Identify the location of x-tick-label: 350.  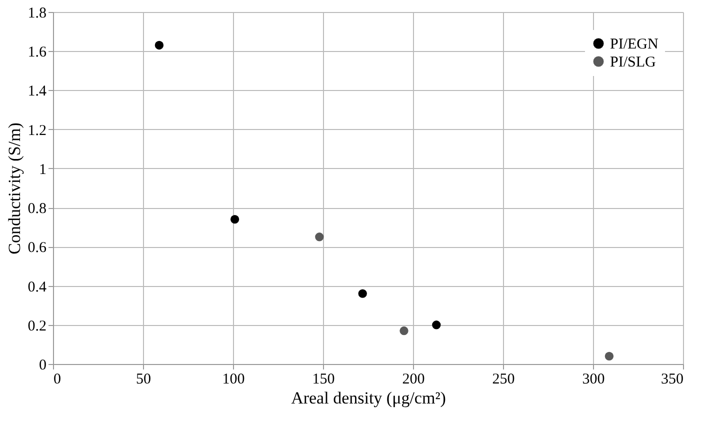
(672, 380).